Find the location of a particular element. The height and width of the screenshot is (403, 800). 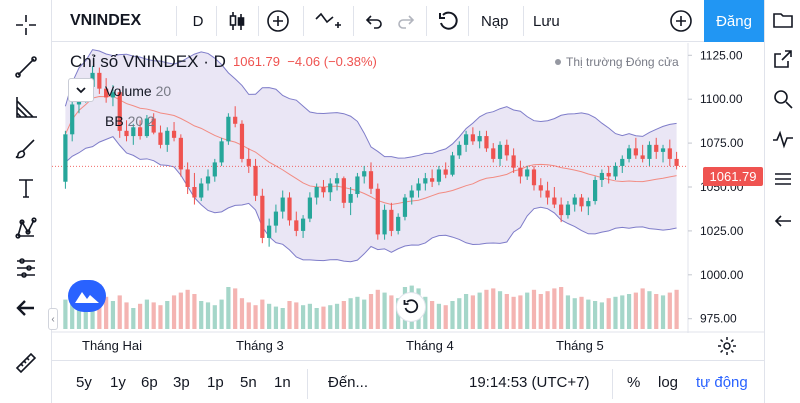

symbol-search: VNINDEX is located at coordinates (106, 20).